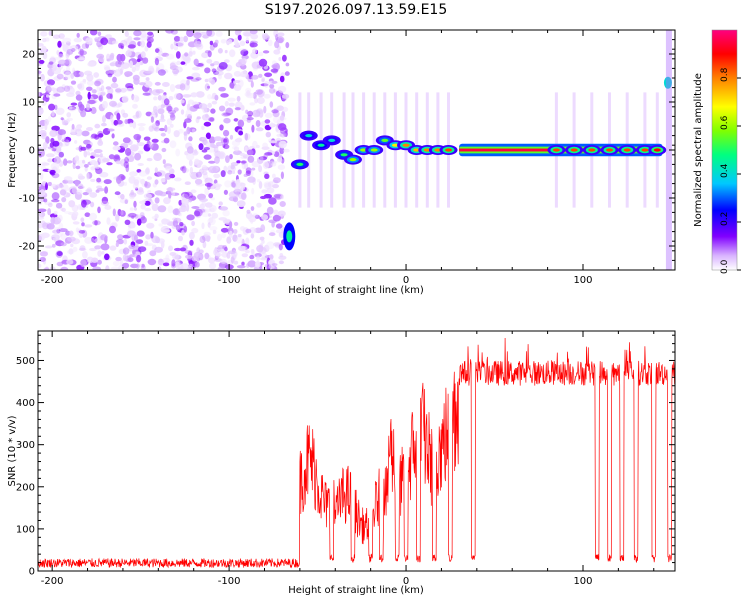  Describe the element at coordinates (582, 581) in the screenshot. I see `x-tick-label: 100` at that location.